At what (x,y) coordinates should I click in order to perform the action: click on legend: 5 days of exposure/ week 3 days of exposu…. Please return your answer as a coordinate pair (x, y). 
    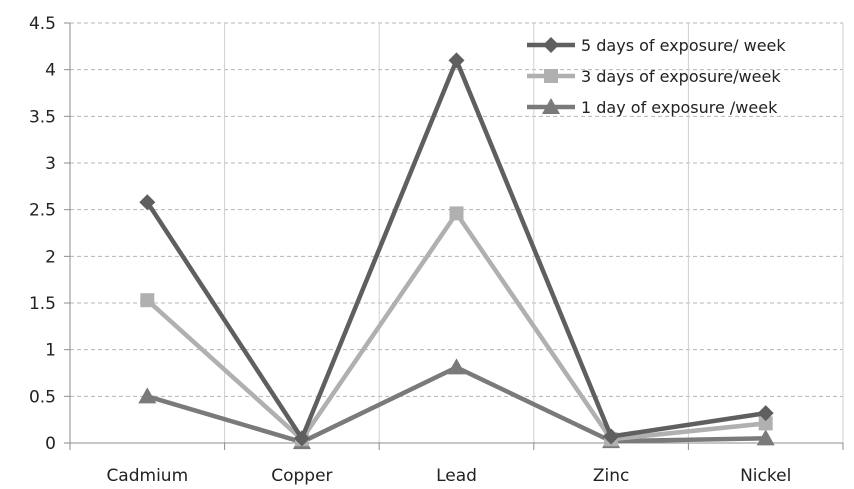
    Looking at the image, I should click on (656, 76).